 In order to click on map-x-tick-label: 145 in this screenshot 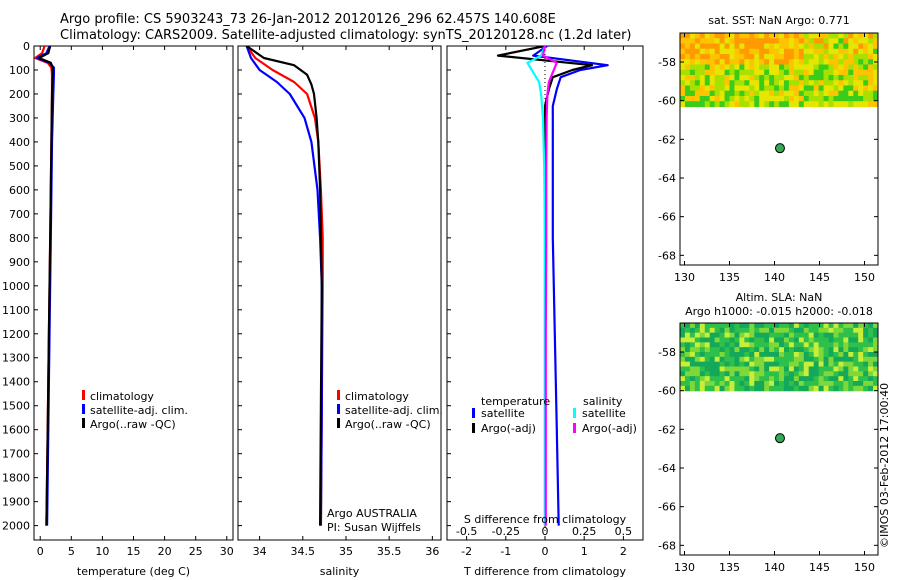, I will do `click(819, 567)`.